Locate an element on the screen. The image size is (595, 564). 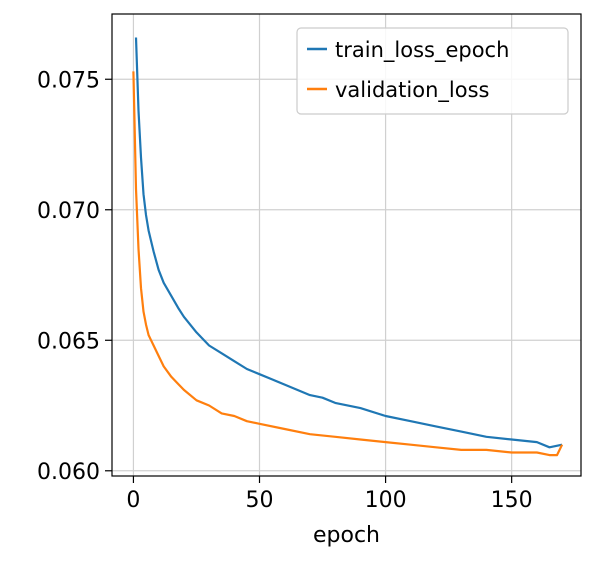
y-tick-label: 0.075 is located at coordinates (68, 80).